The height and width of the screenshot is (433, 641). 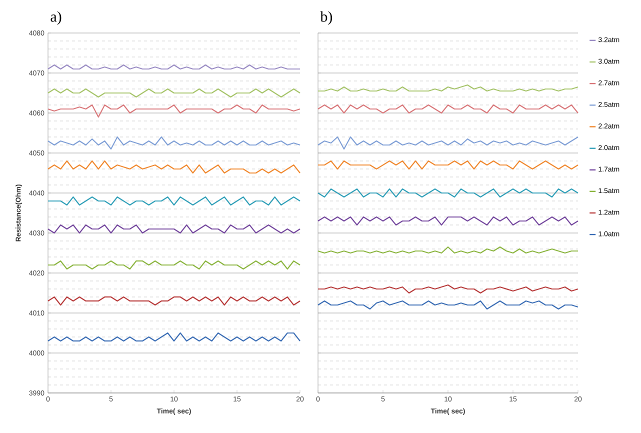 What do you see at coordinates (56, 18) in the screenshot?
I see `chart-title: a)` at bounding box center [56, 18].